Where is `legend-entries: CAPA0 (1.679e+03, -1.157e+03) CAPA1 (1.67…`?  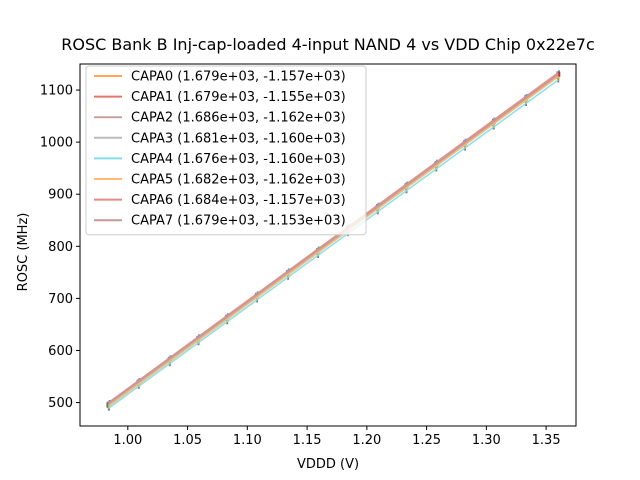 legend-entries: CAPA0 (1.679e+03, -1.157e+03) CAPA1 (1.67… is located at coordinates (220, 149).